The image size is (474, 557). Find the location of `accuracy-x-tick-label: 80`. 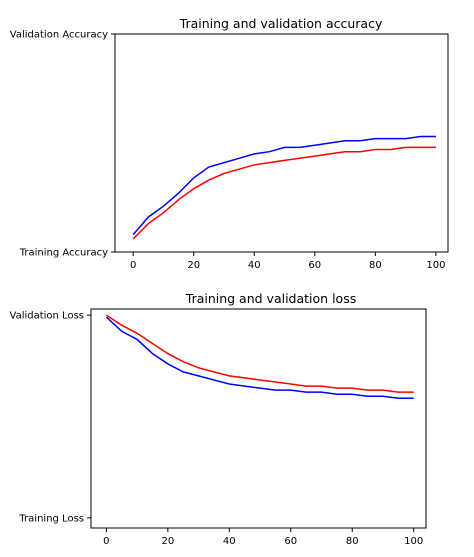

accuracy-x-tick-label: 80 is located at coordinates (375, 265).